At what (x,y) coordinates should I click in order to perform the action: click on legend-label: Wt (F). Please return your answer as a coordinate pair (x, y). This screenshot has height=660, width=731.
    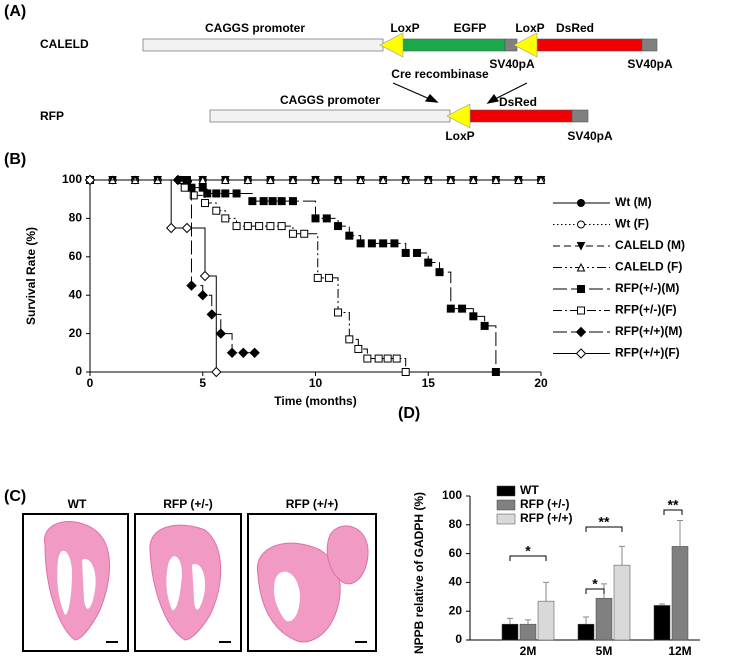
    Looking at the image, I should click on (632, 224).